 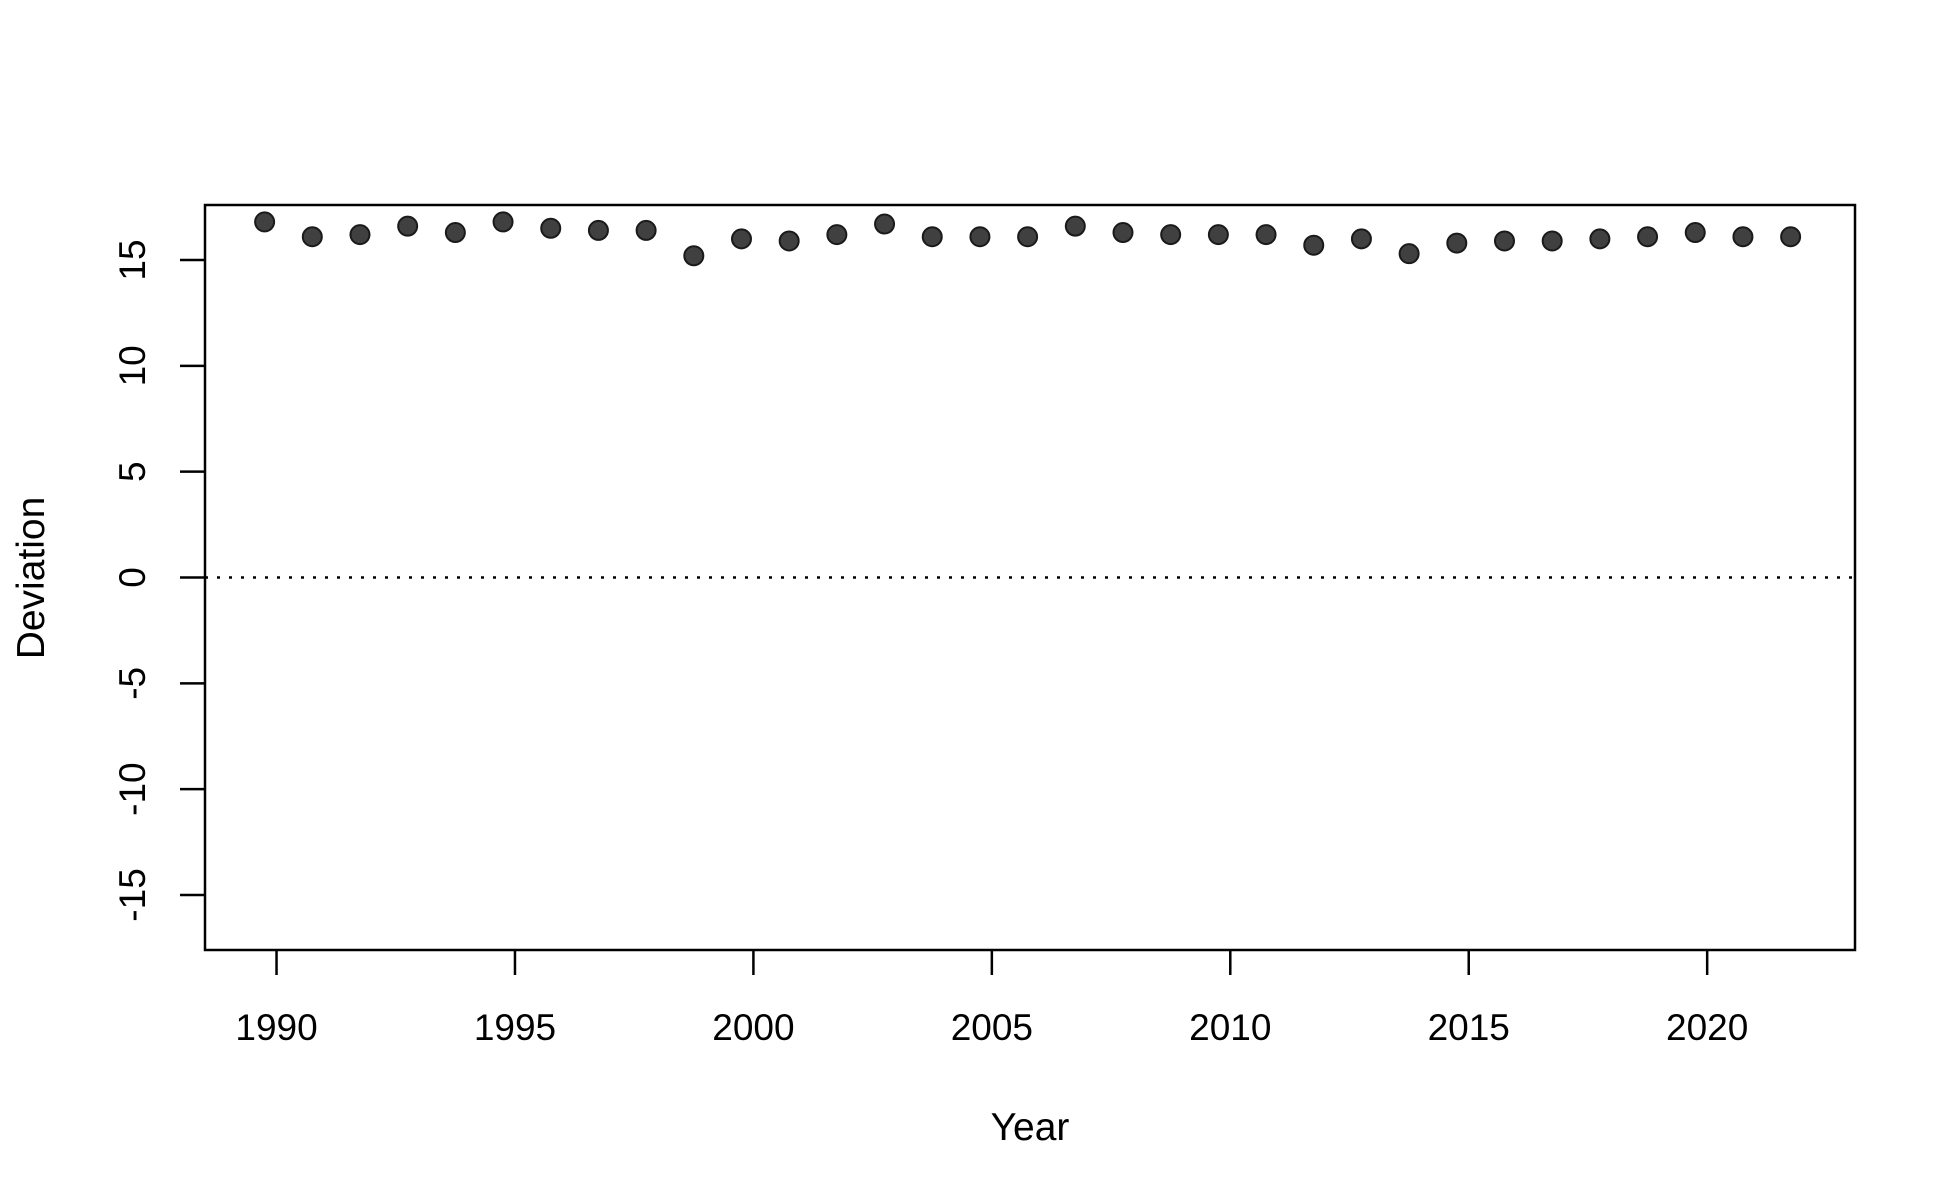 I want to click on x-tick-label: 1995, so click(x=515, y=1027).